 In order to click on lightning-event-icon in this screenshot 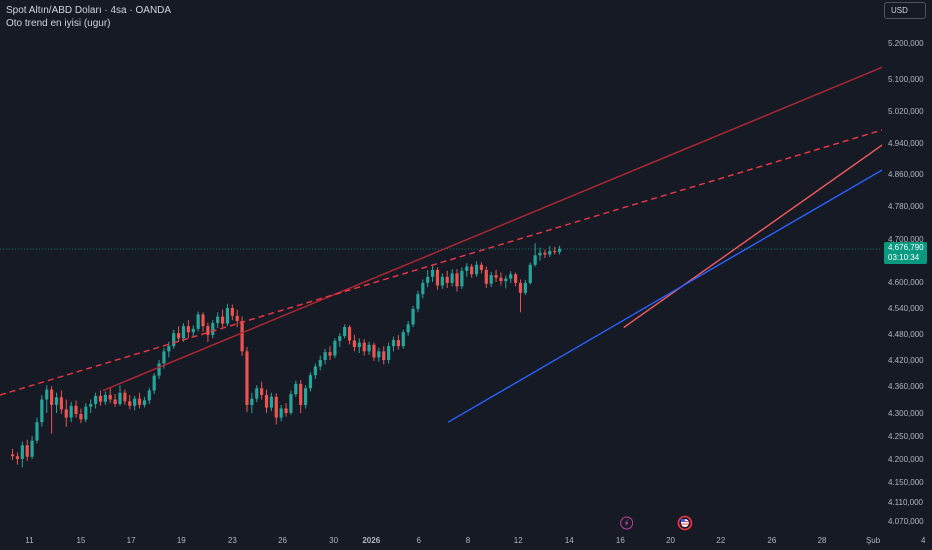, I will do `click(627, 523)`.